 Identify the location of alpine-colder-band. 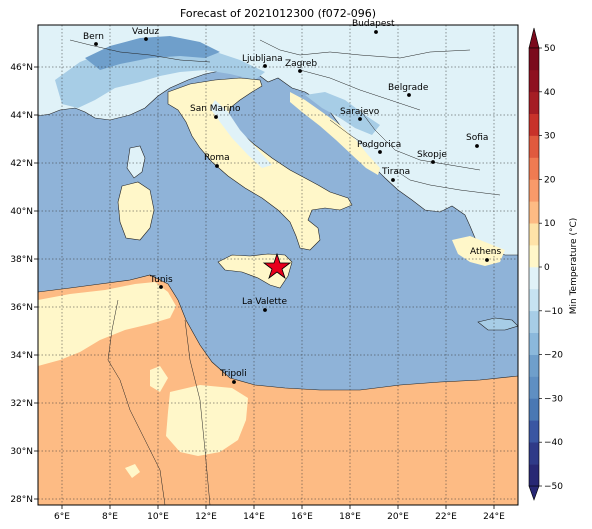
(152, 53).